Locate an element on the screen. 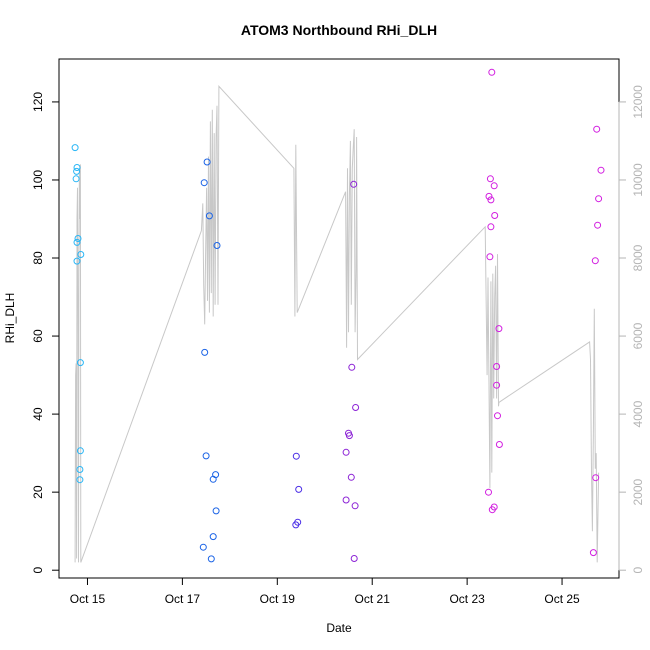  y2-tick-label: 8000 is located at coordinates (638, 257).